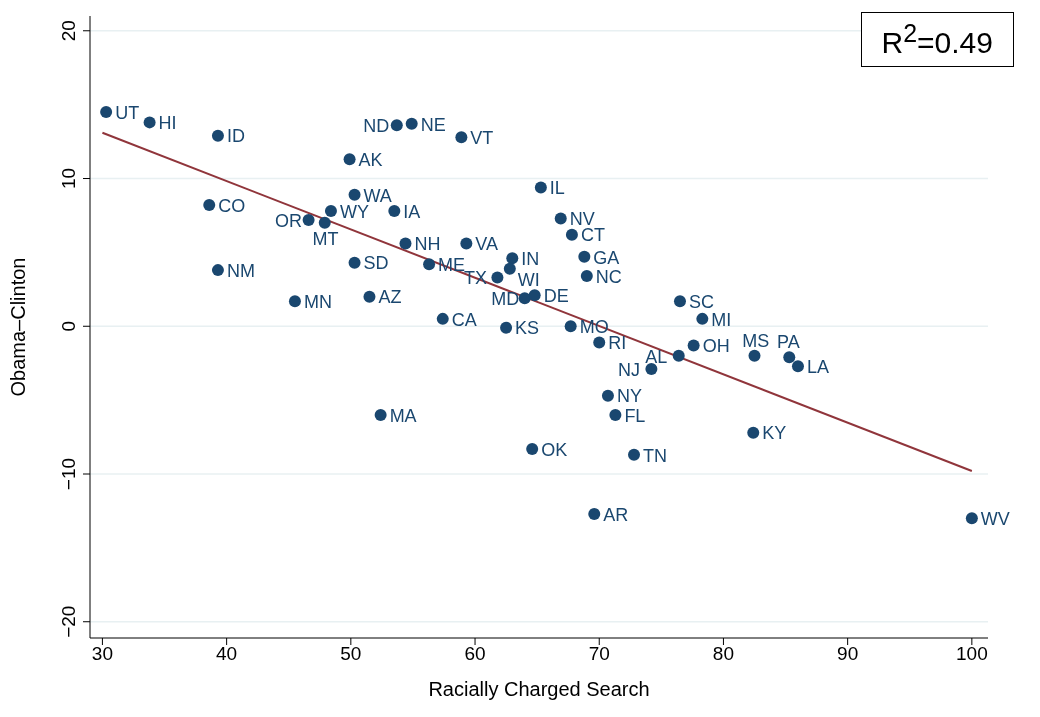  I want to click on annotation: MI, so click(721, 319).